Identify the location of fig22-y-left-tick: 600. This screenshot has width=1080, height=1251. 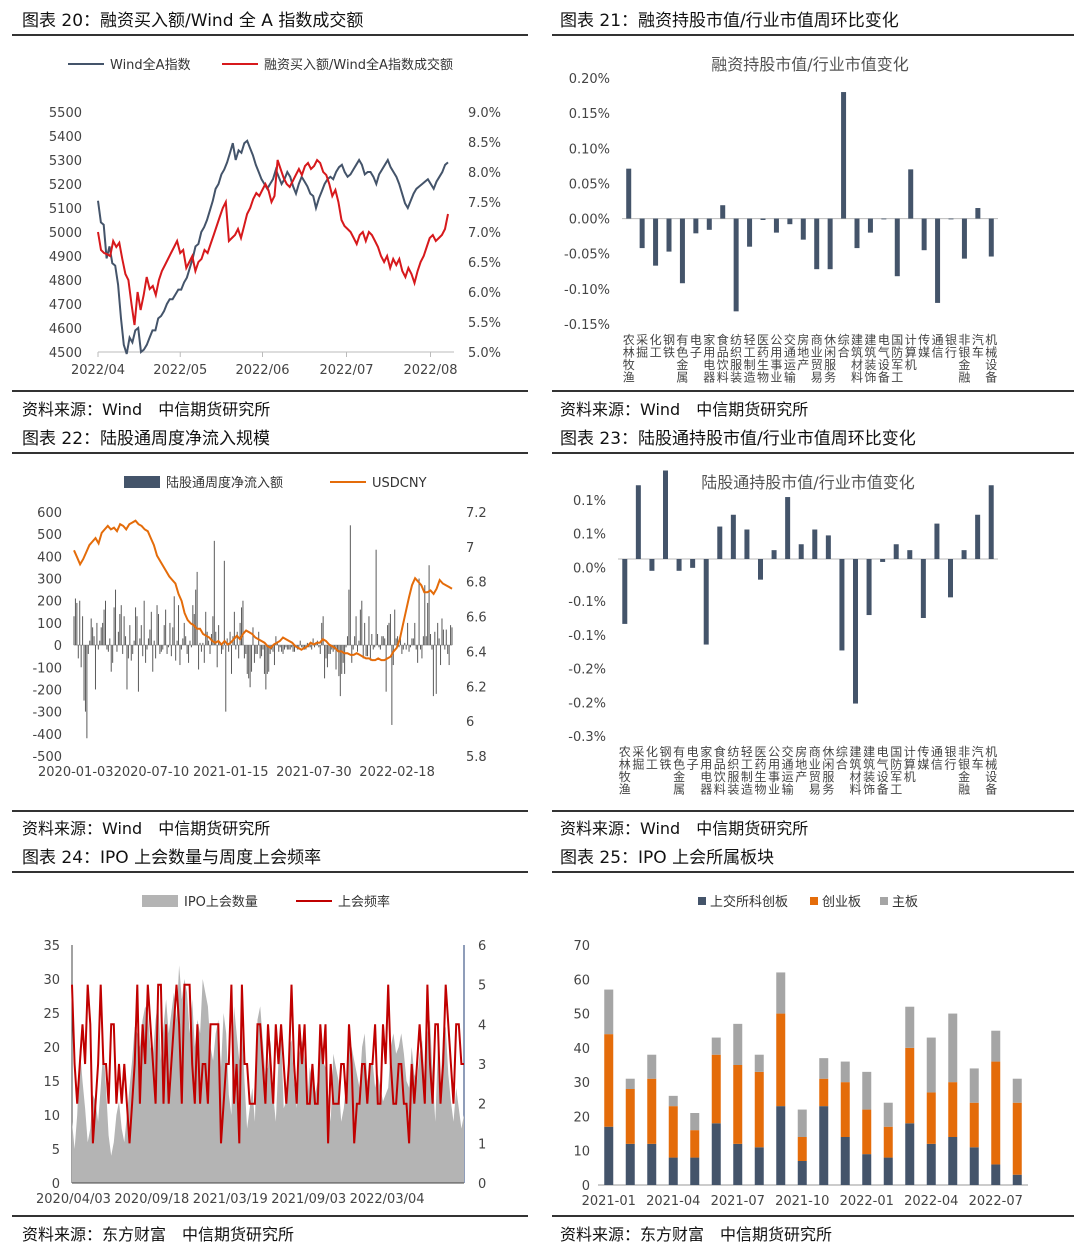
(49, 513).